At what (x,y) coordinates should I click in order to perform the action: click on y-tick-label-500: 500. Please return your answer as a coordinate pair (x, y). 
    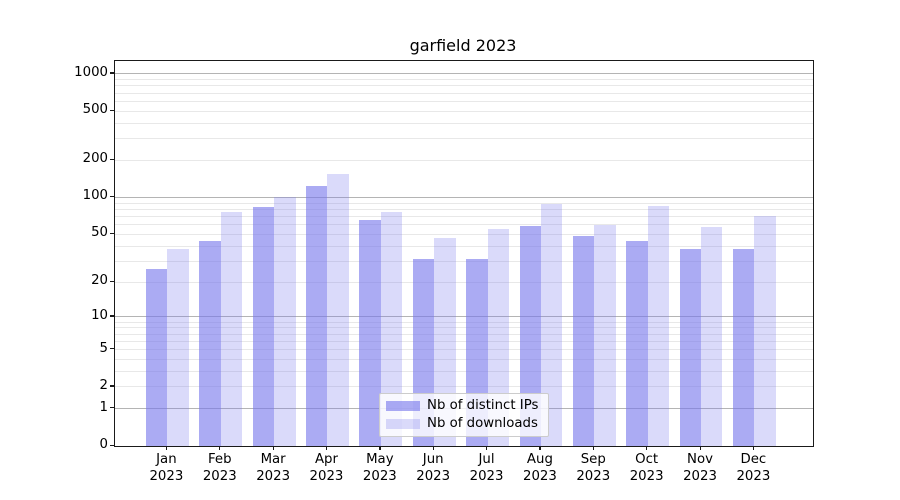
    Looking at the image, I should click on (95, 110).